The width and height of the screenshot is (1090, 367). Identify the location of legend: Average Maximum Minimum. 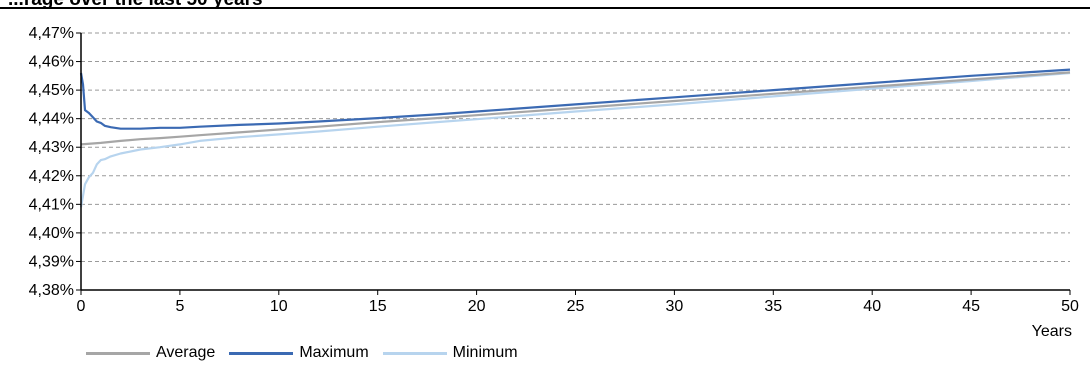
(309, 353).